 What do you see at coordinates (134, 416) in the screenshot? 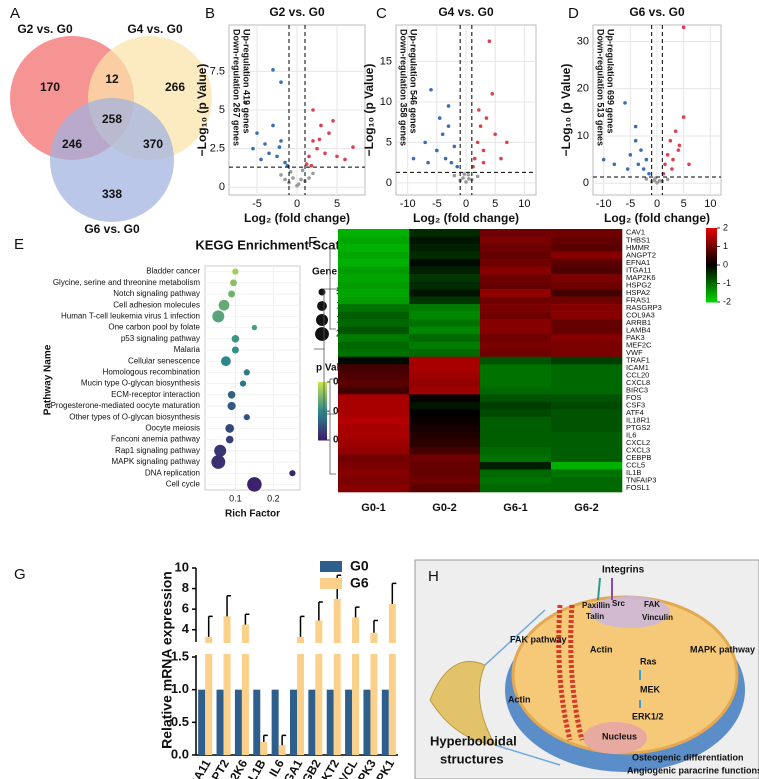
I see `y-tick-label: Other types of O-glycan biosynthesis` at bounding box center [134, 416].